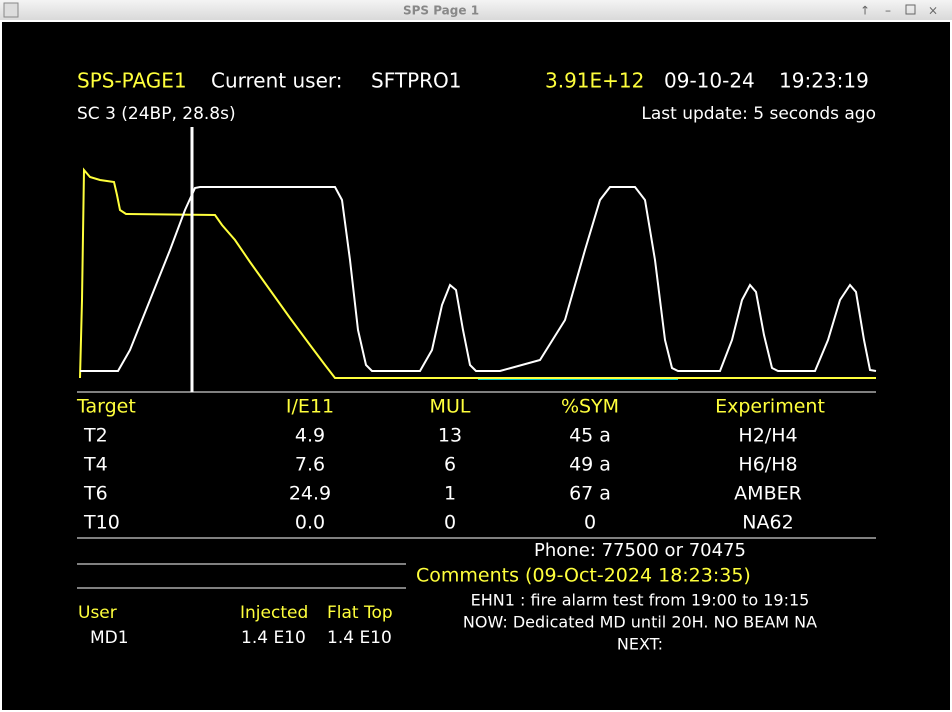  I want to click on table-cell: NA62, so click(767, 523).